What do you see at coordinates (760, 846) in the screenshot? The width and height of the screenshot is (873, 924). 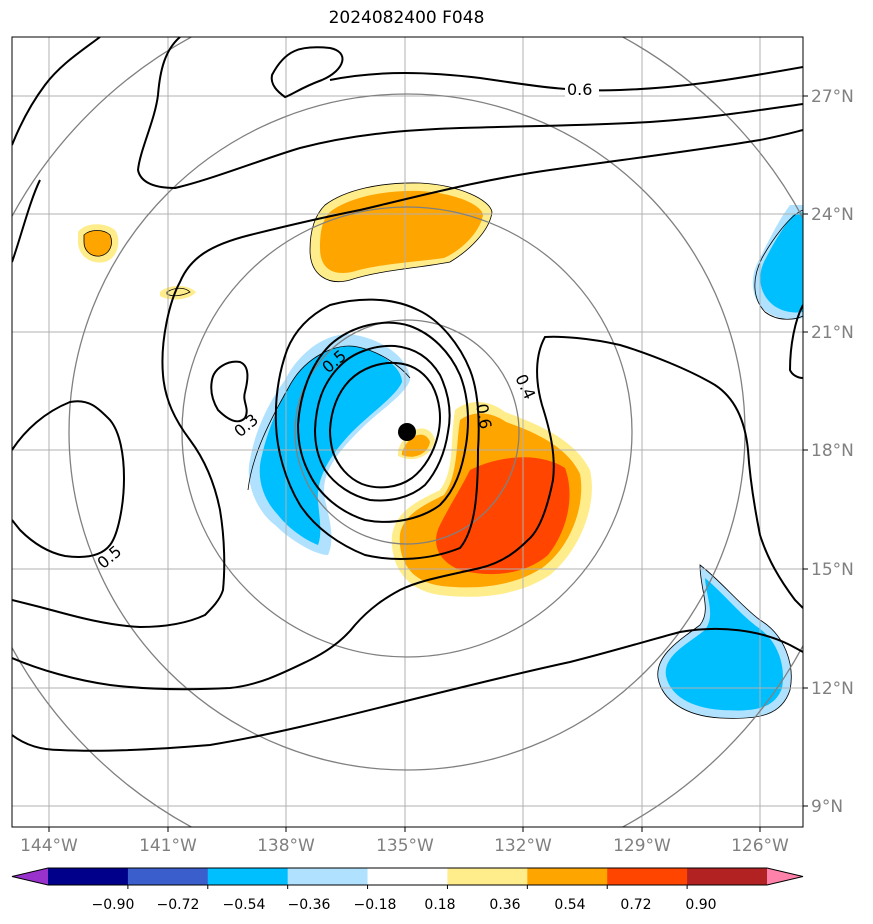 I see `lon-tick-label: 126°W` at bounding box center [760, 846].